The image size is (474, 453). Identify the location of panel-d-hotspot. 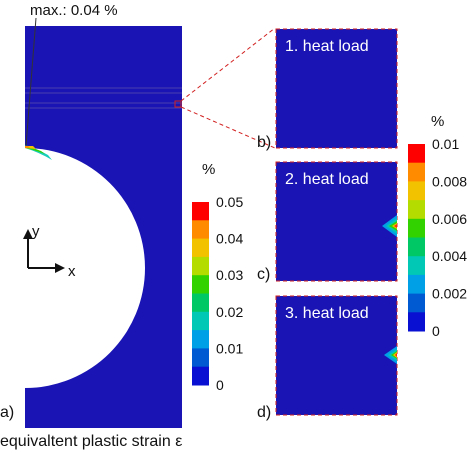
(390, 355).